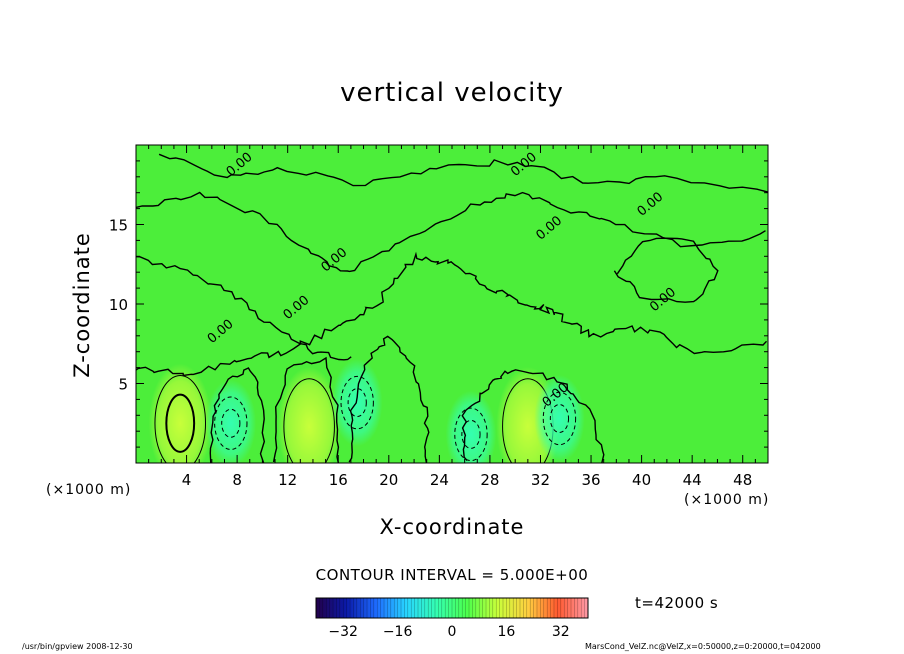 The image size is (904, 654). Describe the element at coordinates (590, 480) in the screenshot. I see `x-tick-label: 36` at that location.